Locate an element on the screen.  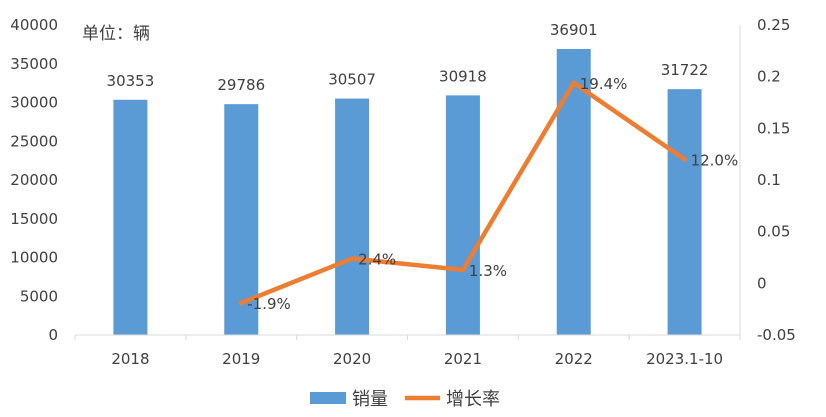
legend: 销量 增长率 is located at coordinates (405, 399).